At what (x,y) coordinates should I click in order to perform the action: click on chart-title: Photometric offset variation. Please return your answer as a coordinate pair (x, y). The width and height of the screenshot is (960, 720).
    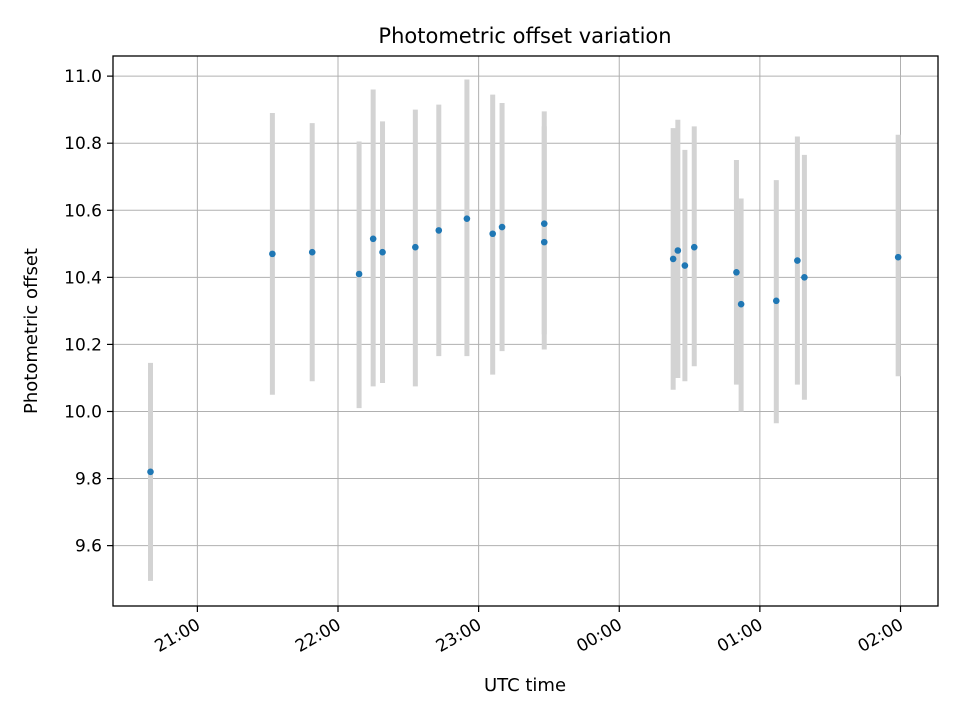
    Looking at the image, I should click on (524, 36).